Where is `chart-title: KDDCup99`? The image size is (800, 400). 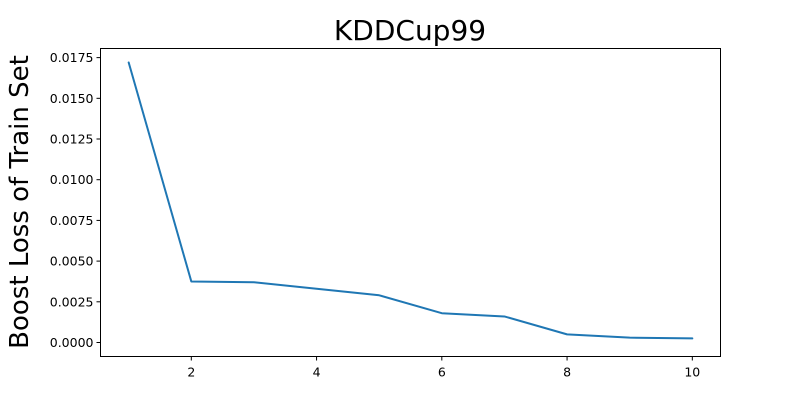 chart-title: KDDCup99 is located at coordinates (410, 30).